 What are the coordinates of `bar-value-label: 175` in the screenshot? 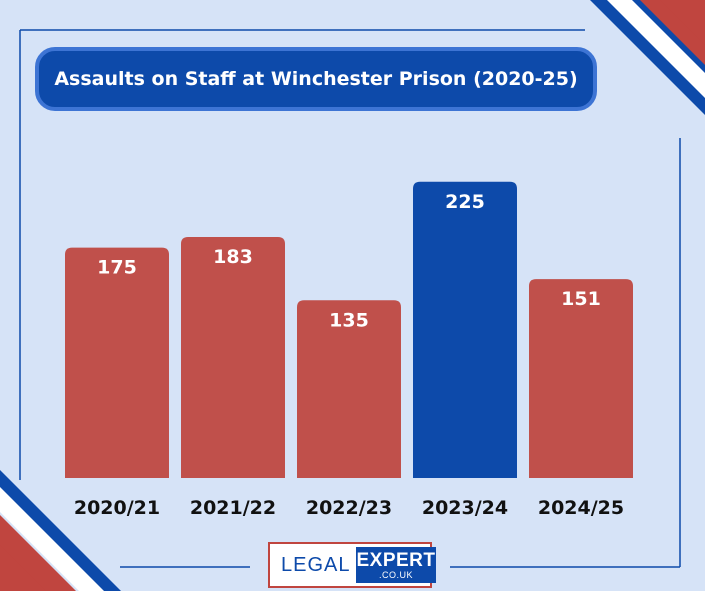 It's located at (117, 268).